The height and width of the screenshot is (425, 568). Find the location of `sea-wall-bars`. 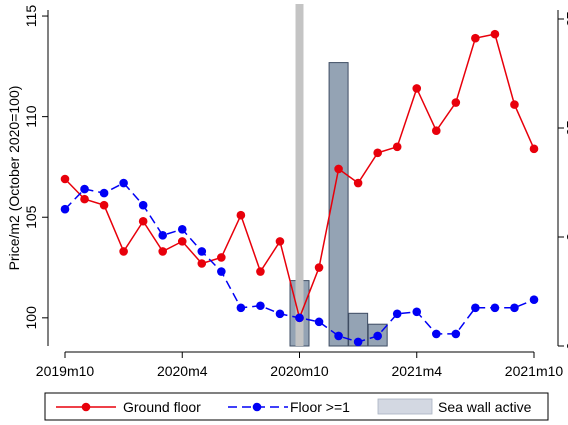

sea-wall-bars is located at coordinates (338, 204).